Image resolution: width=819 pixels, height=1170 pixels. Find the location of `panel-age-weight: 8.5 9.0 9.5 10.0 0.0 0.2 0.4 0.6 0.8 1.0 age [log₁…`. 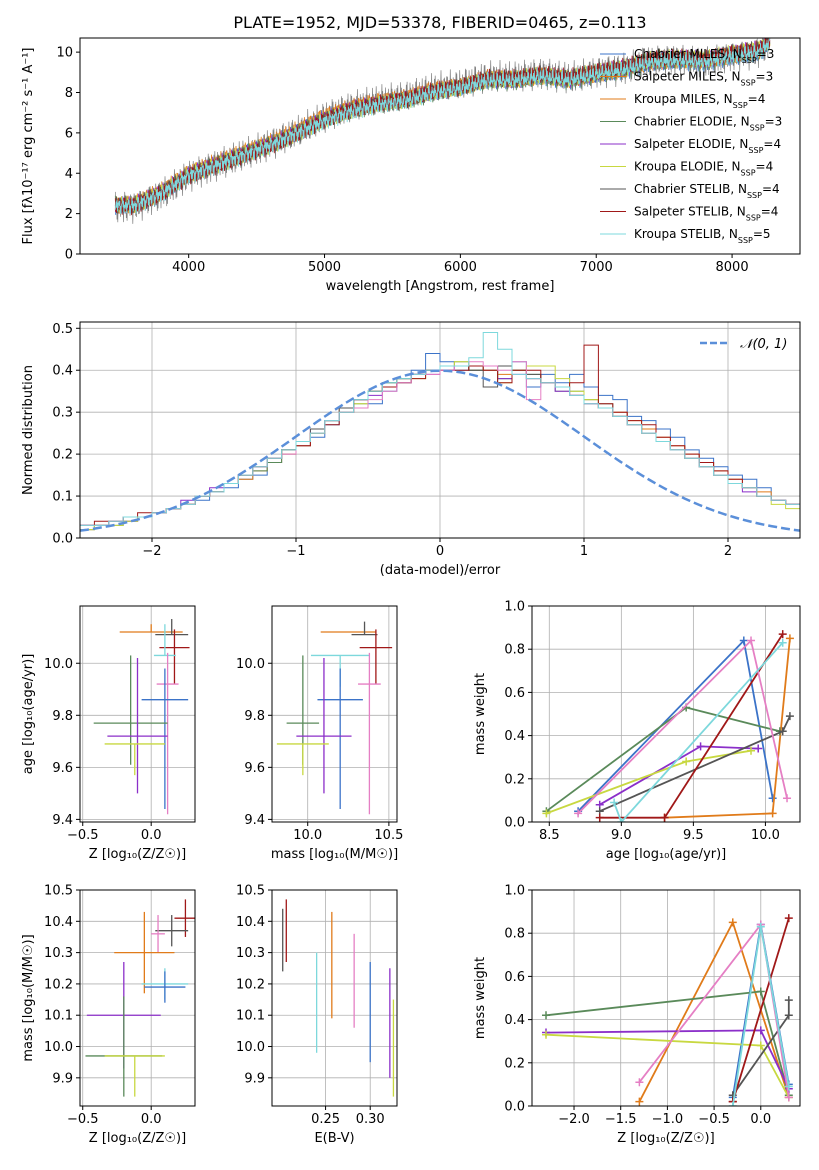

panel-age-weight: 8.5 9.0 9.5 10.0 0.0 0.2 0.4 0.6 0.8 1.0 age [log₁… is located at coordinates (637, 731).